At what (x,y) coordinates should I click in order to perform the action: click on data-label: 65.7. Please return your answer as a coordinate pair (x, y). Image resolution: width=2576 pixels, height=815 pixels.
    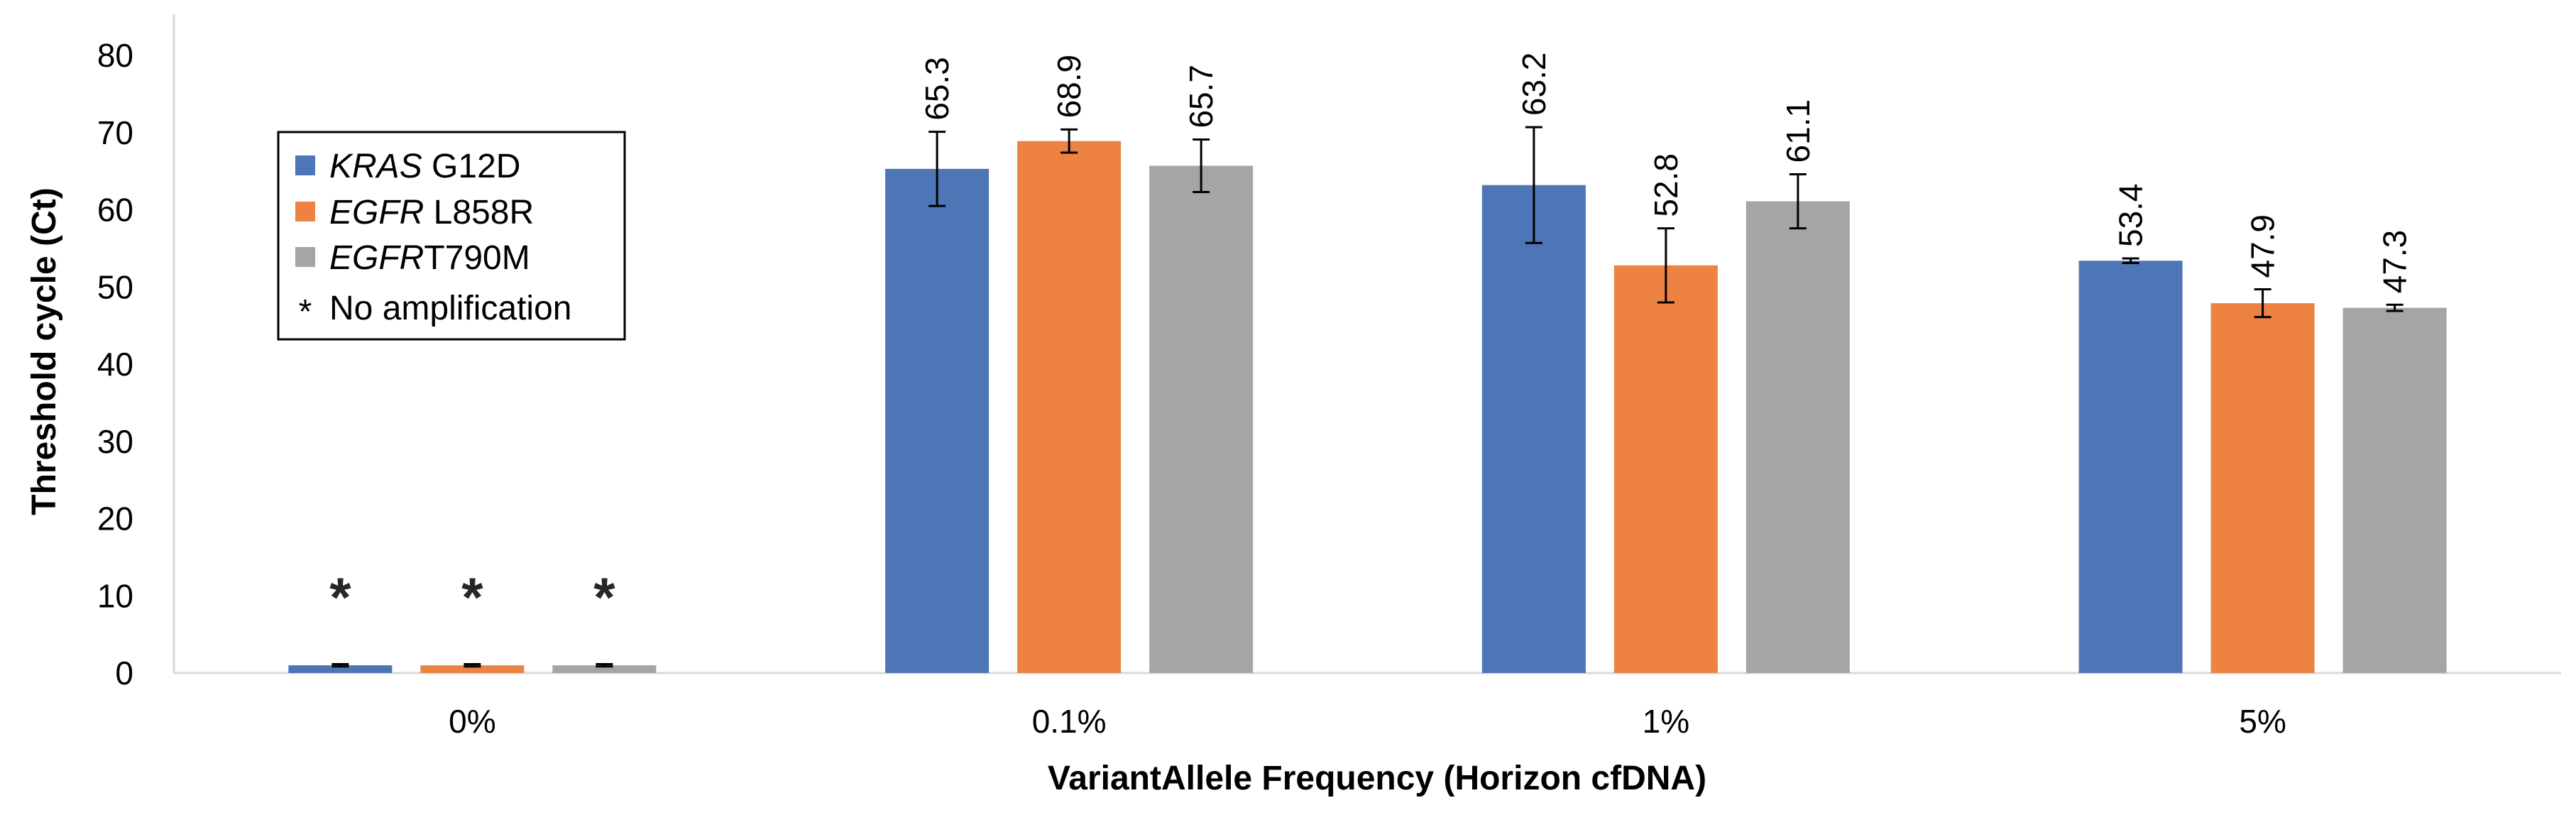
    Looking at the image, I should click on (1201, 96).